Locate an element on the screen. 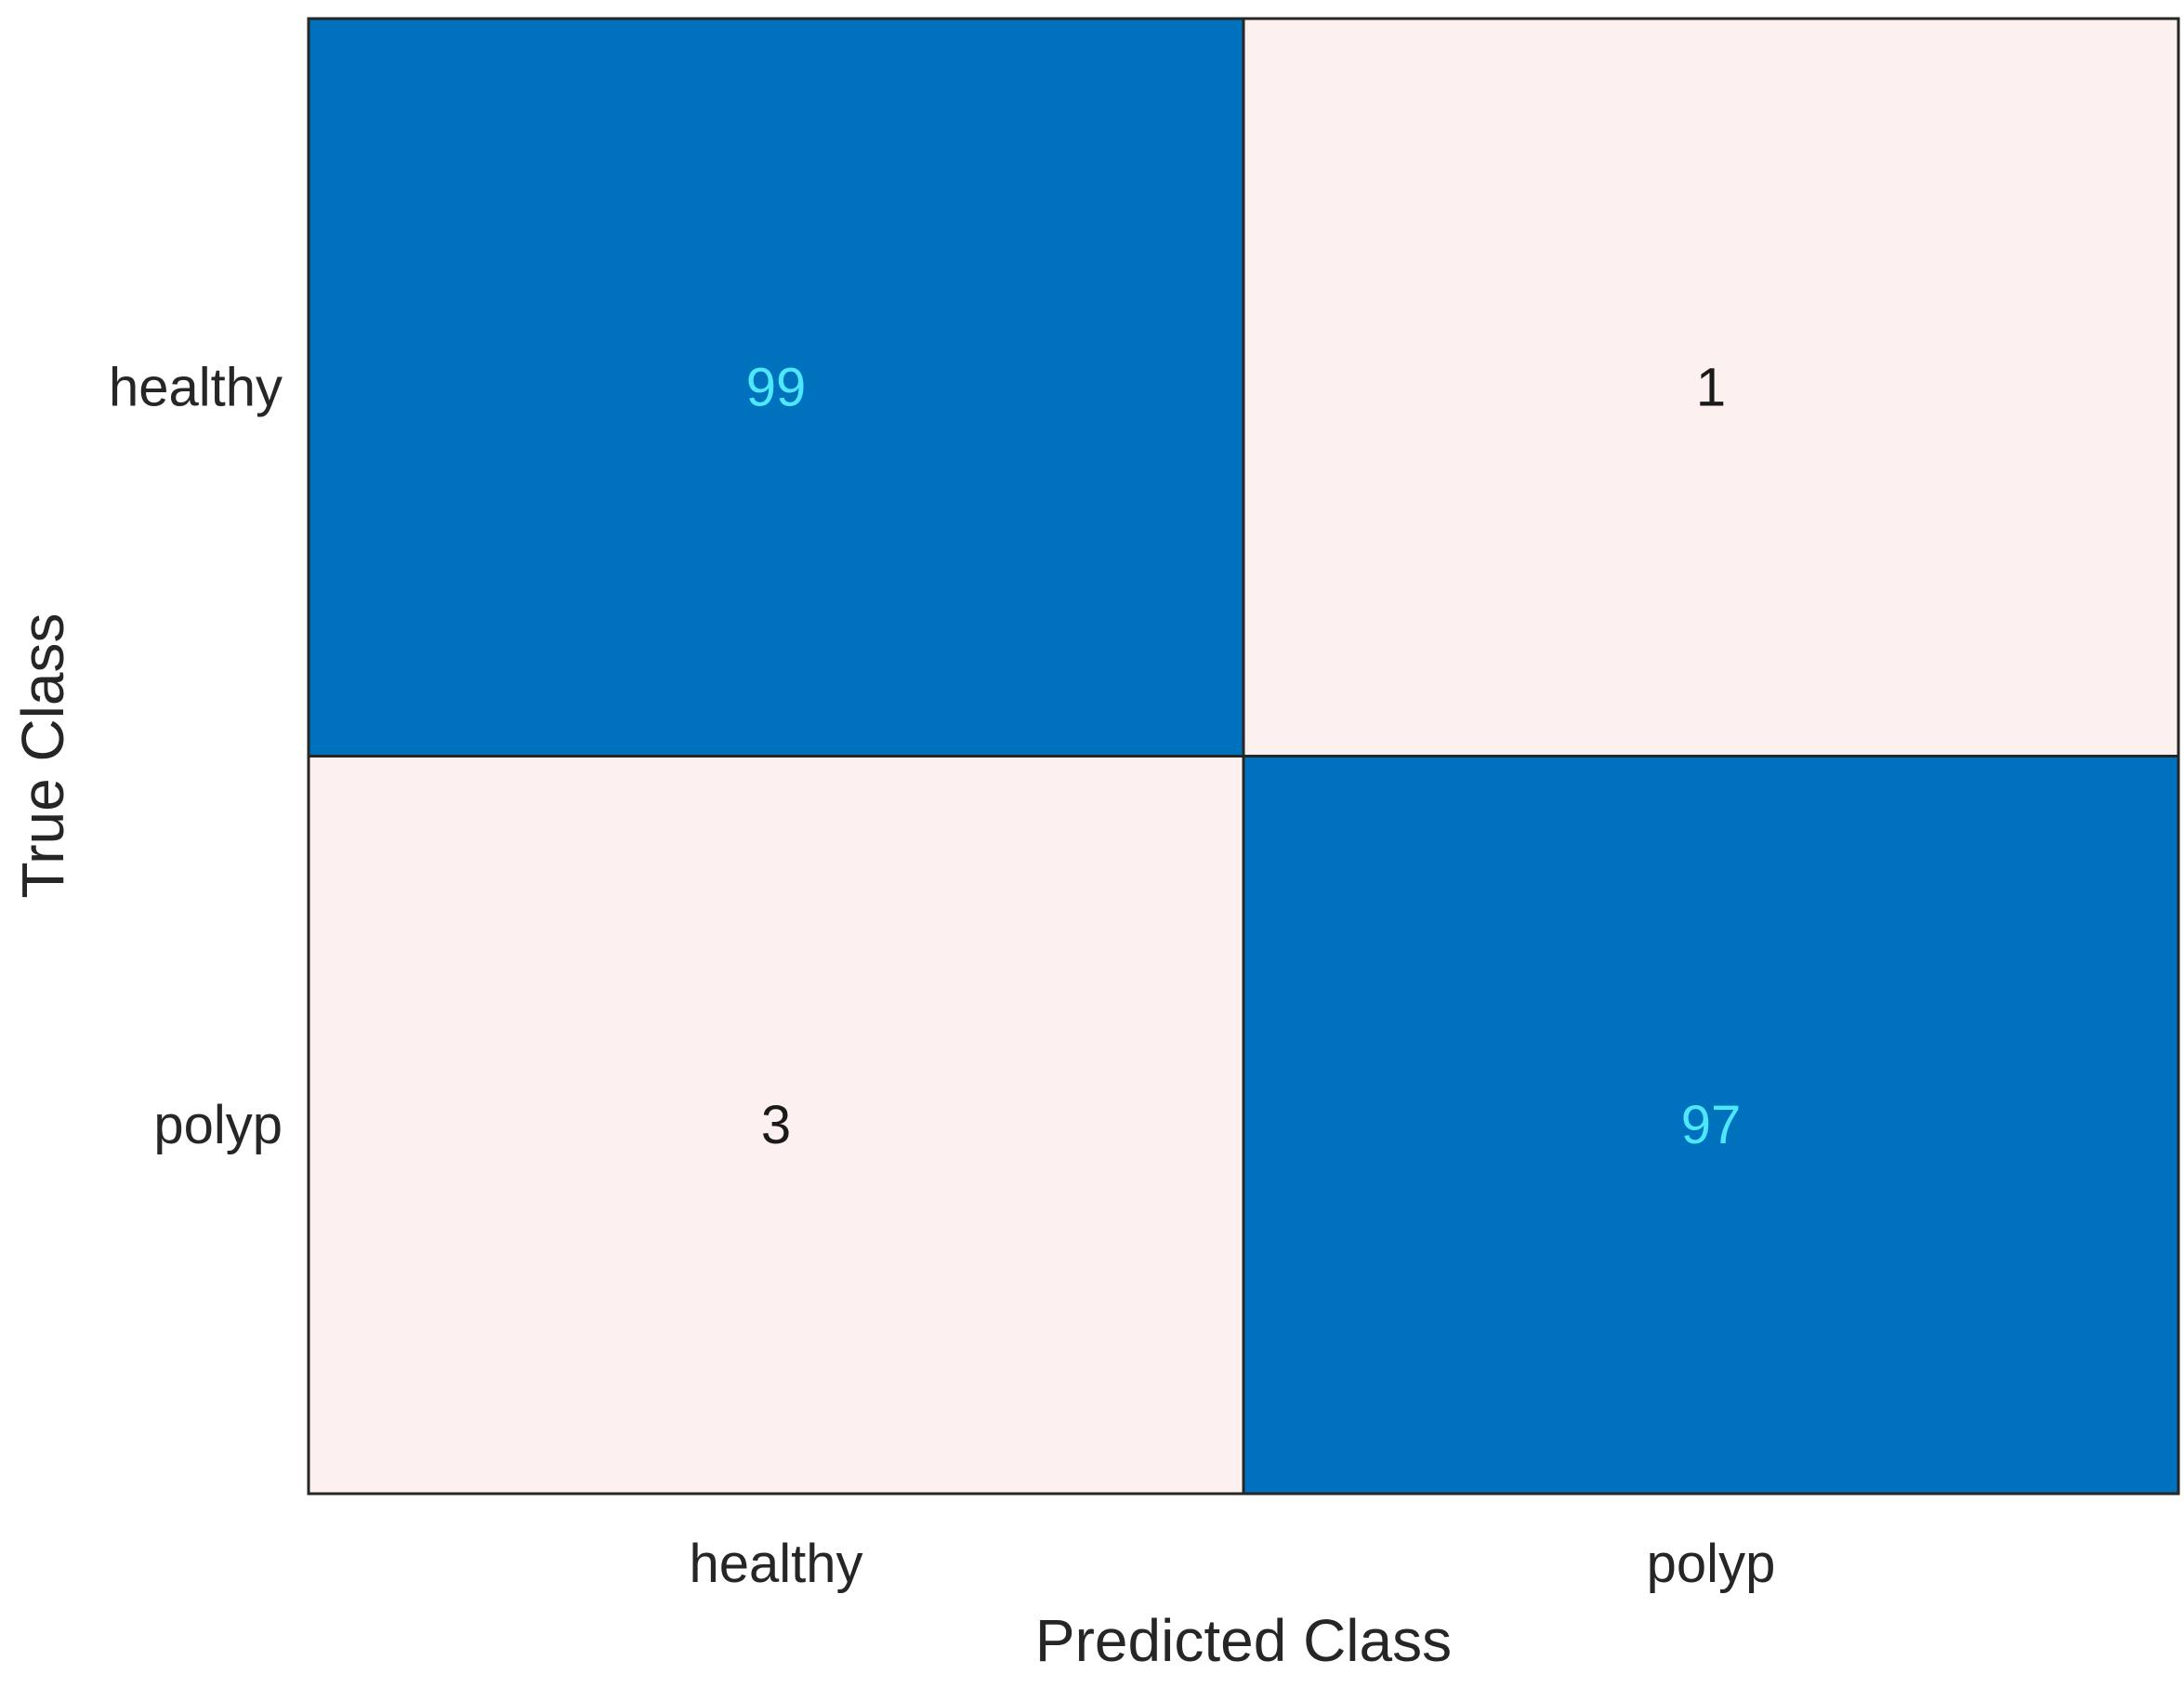 The height and width of the screenshot is (1687, 2184). y-tick-label-polyp: polyp is located at coordinates (218, 1125).